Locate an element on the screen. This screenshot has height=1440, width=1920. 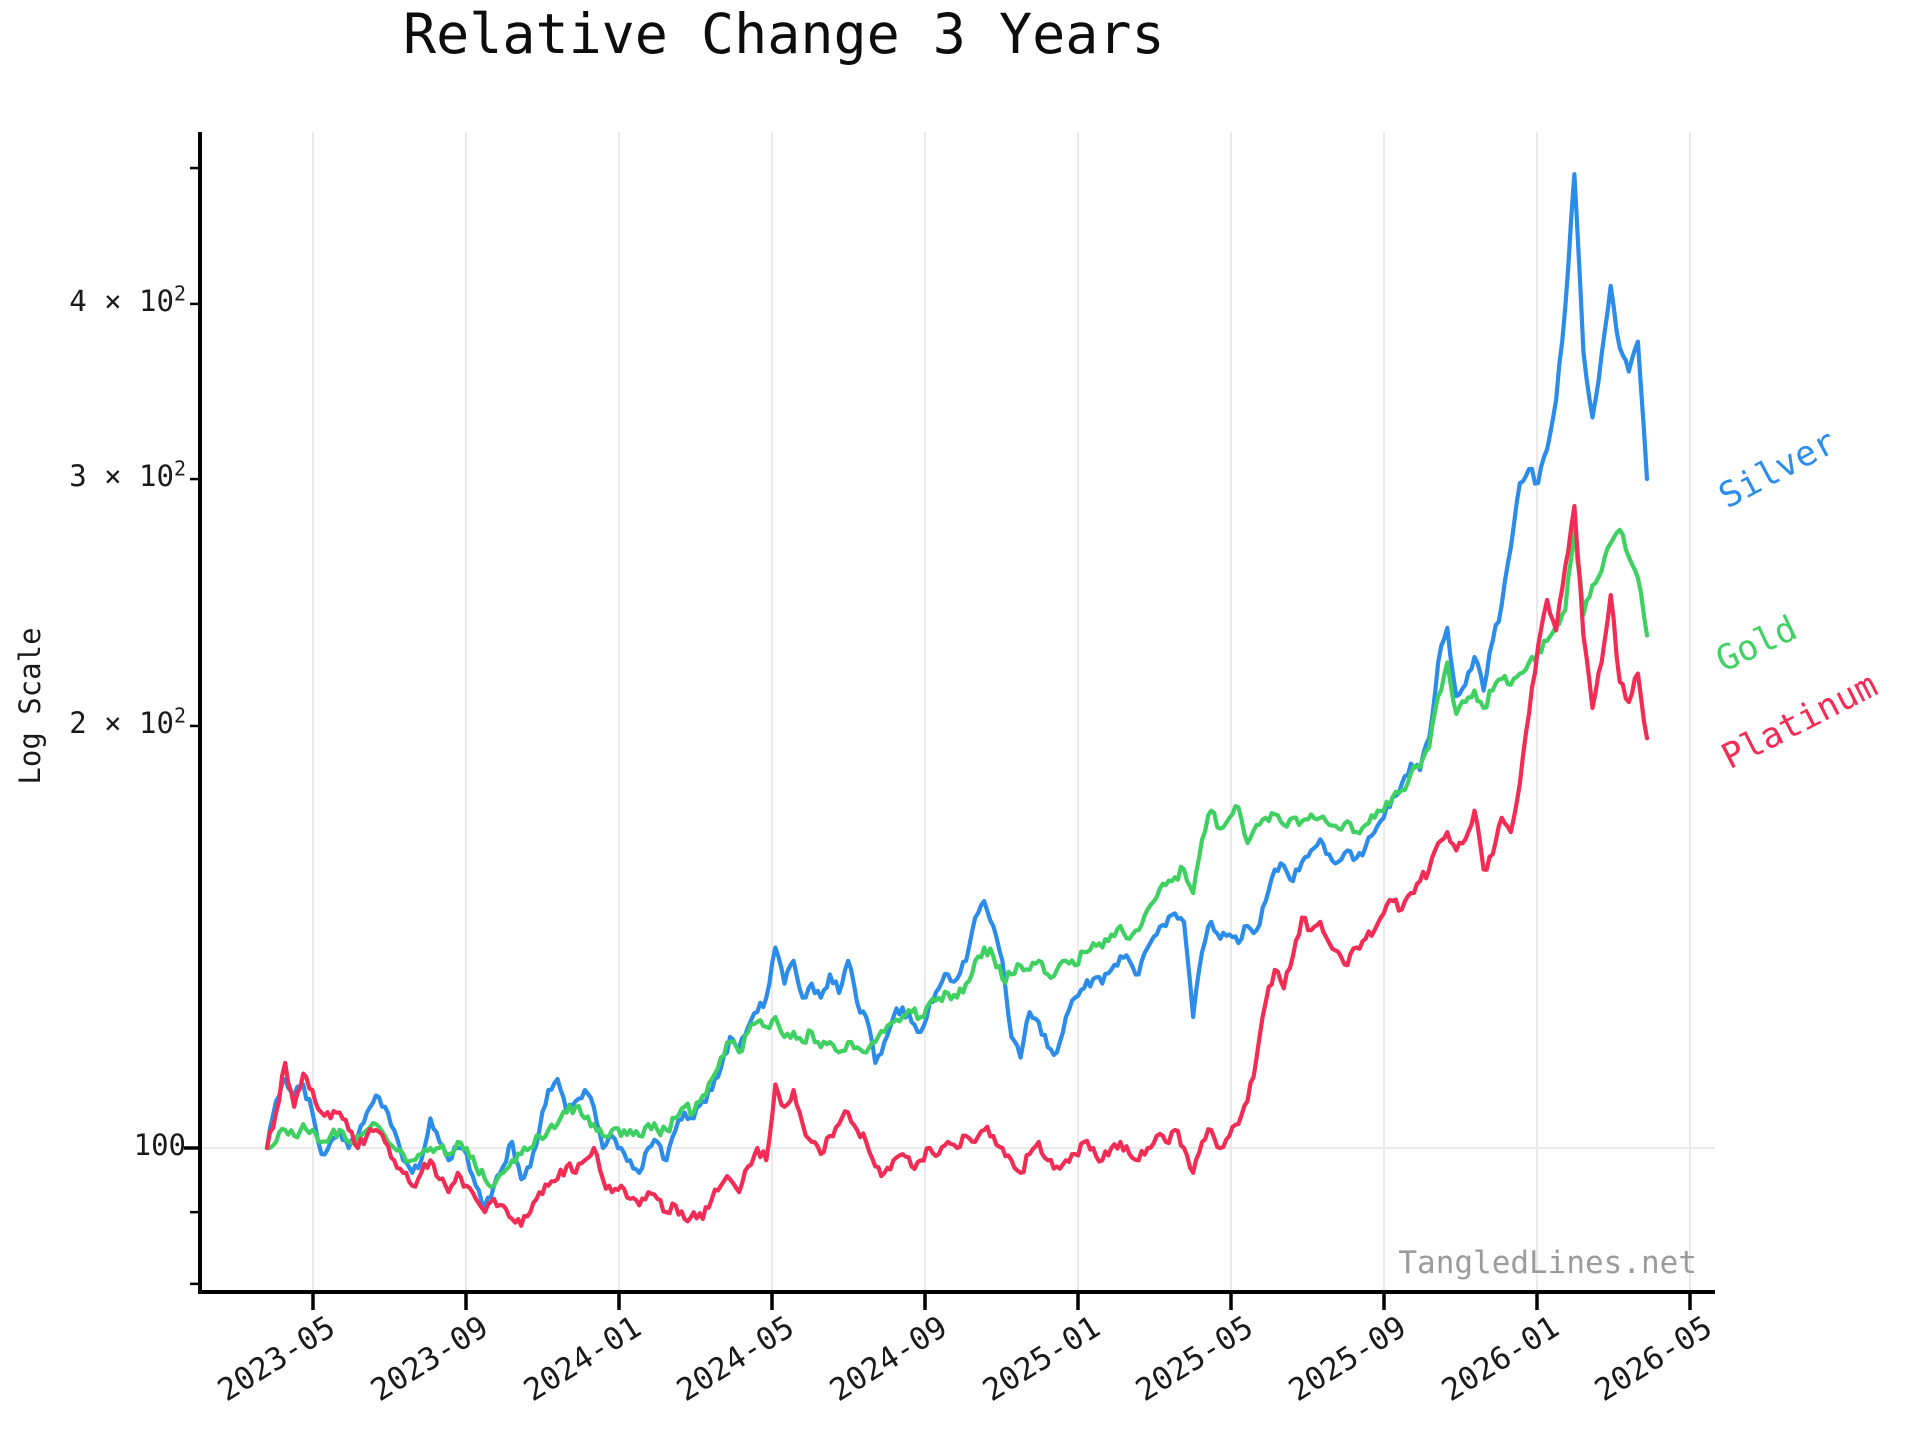
y-tick-label: 3 × 102 is located at coordinates (127, 475).